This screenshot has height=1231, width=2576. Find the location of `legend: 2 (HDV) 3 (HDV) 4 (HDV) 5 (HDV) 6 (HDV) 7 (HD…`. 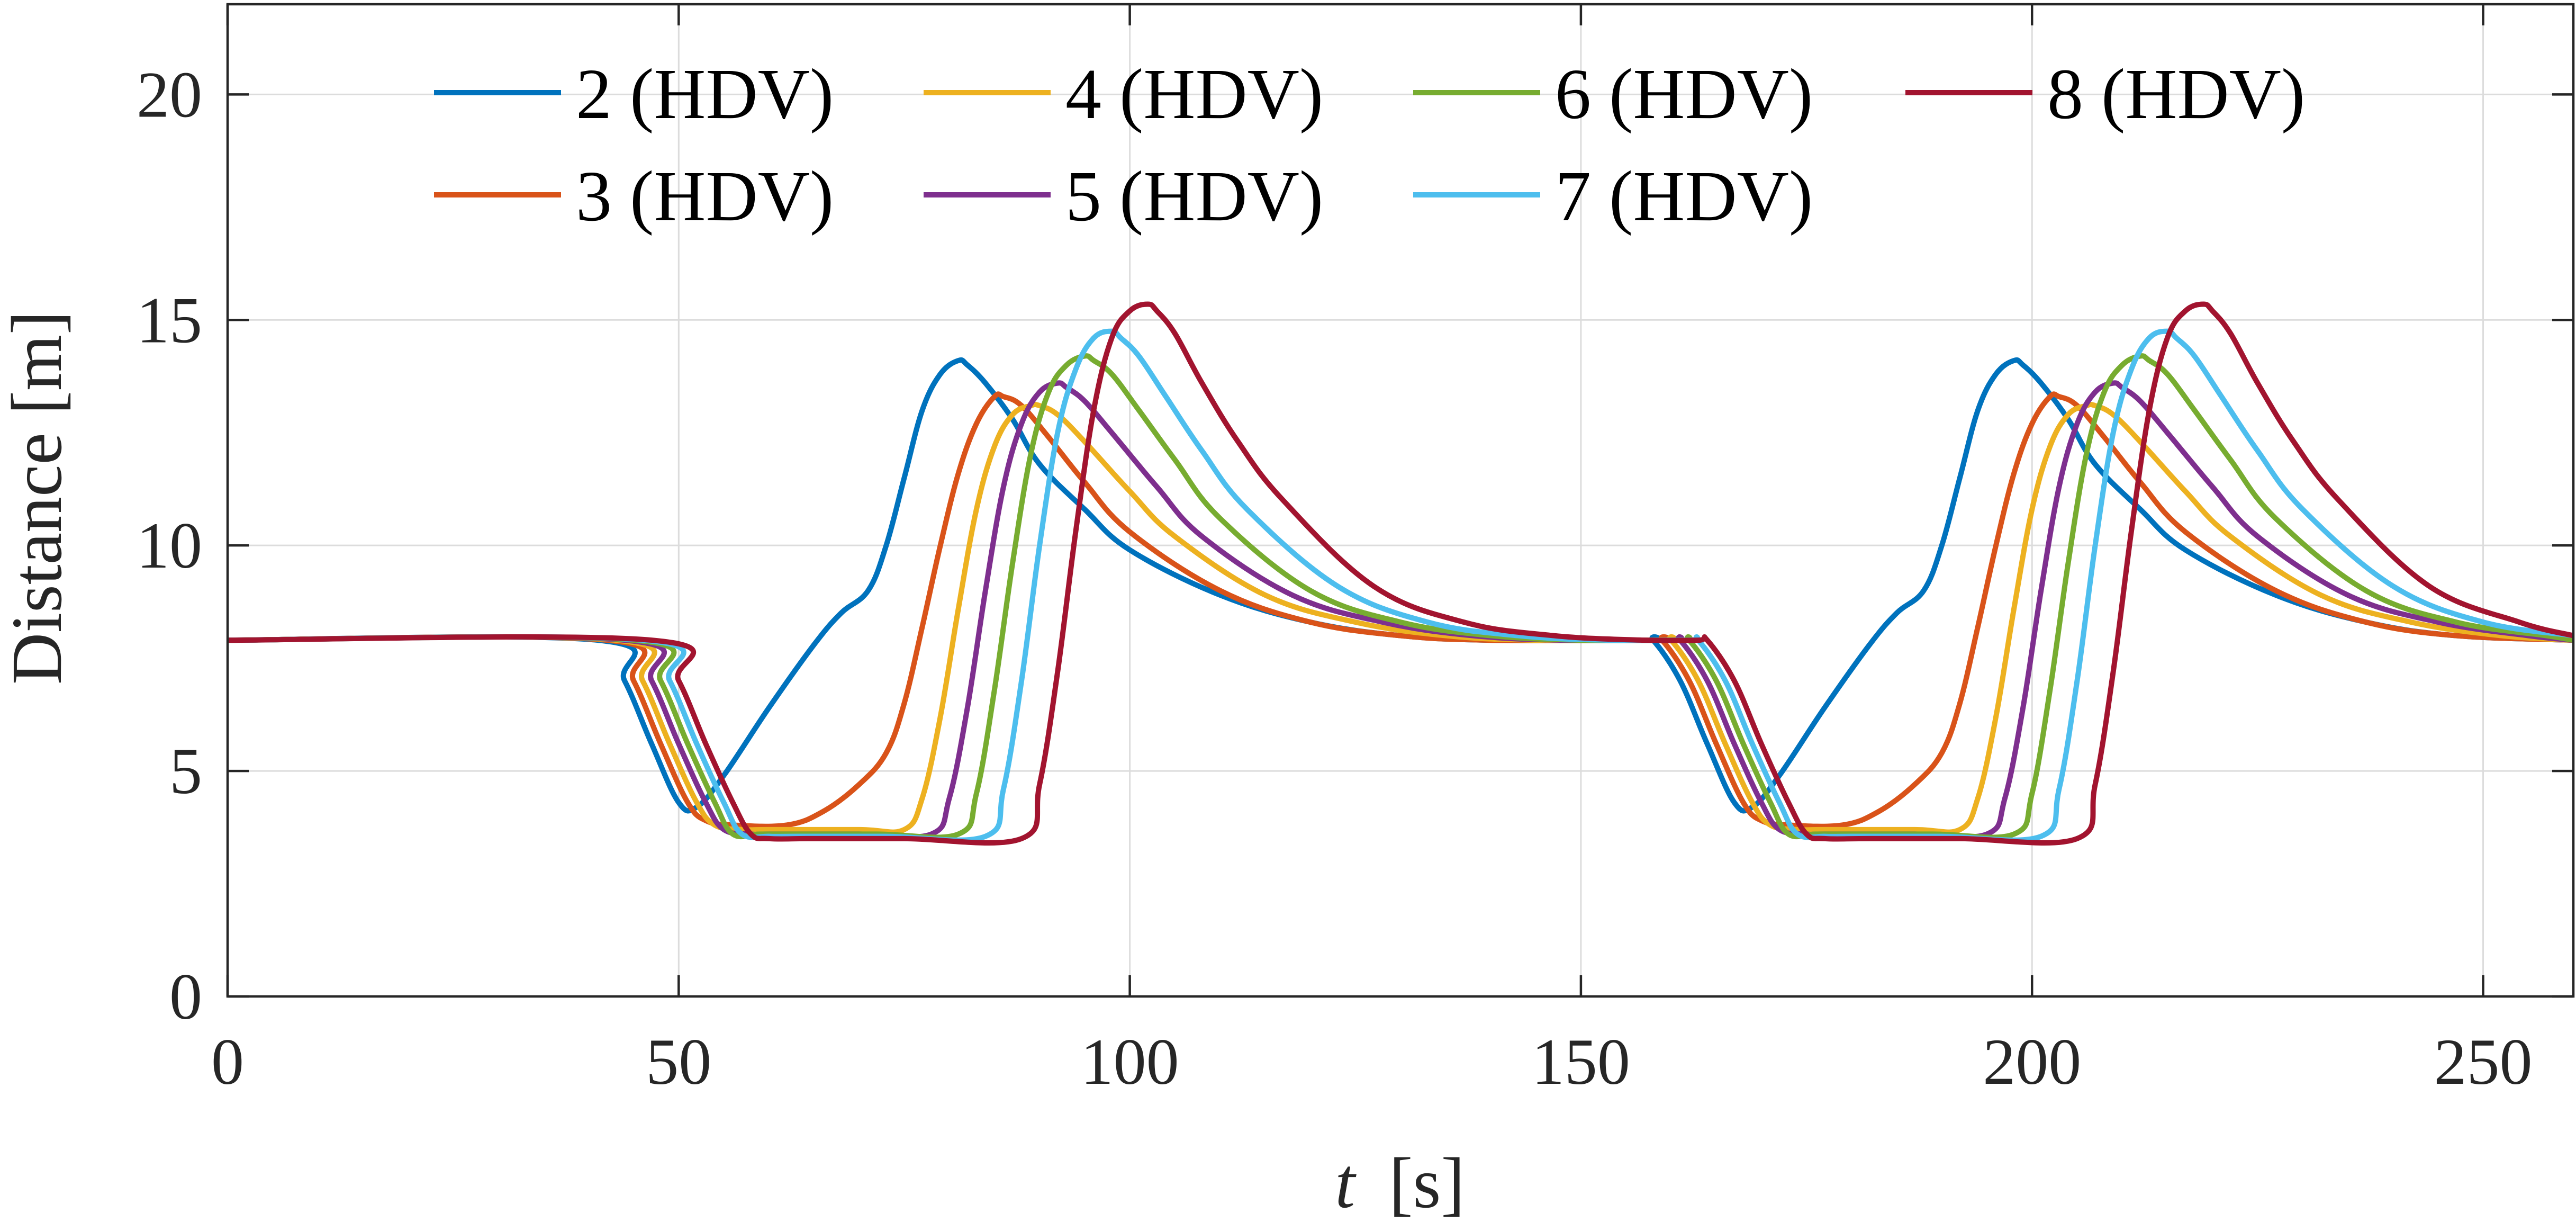

legend: 2 (HDV) 3 (HDV) 4 (HDV) 5 (HDV) 6 (HDV) 7 (HD… is located at coordinates (1369, 145).